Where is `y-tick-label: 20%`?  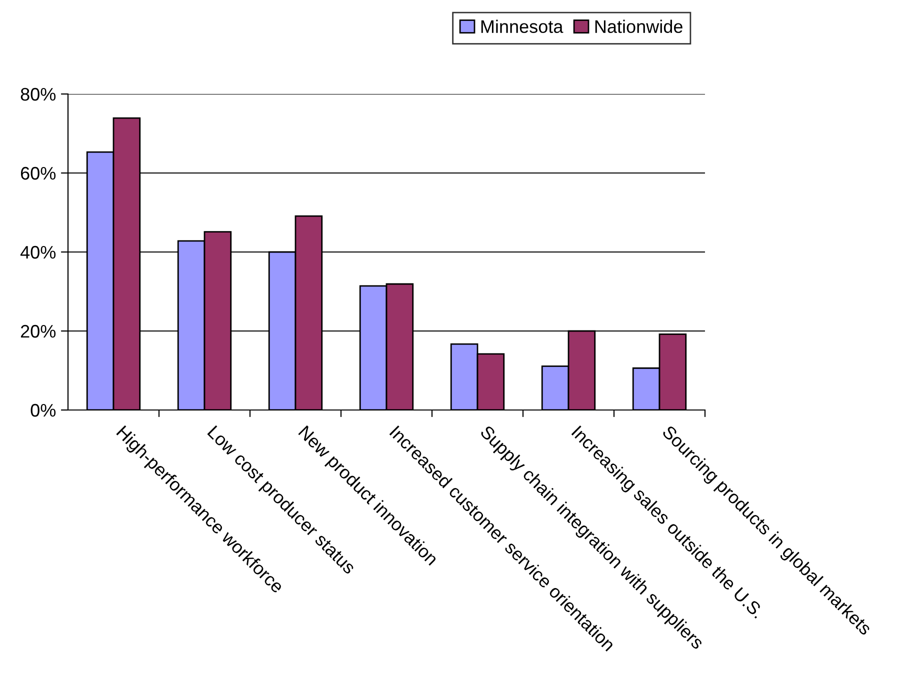
y-tick-label: 20% is located at coordinates (38, 331).